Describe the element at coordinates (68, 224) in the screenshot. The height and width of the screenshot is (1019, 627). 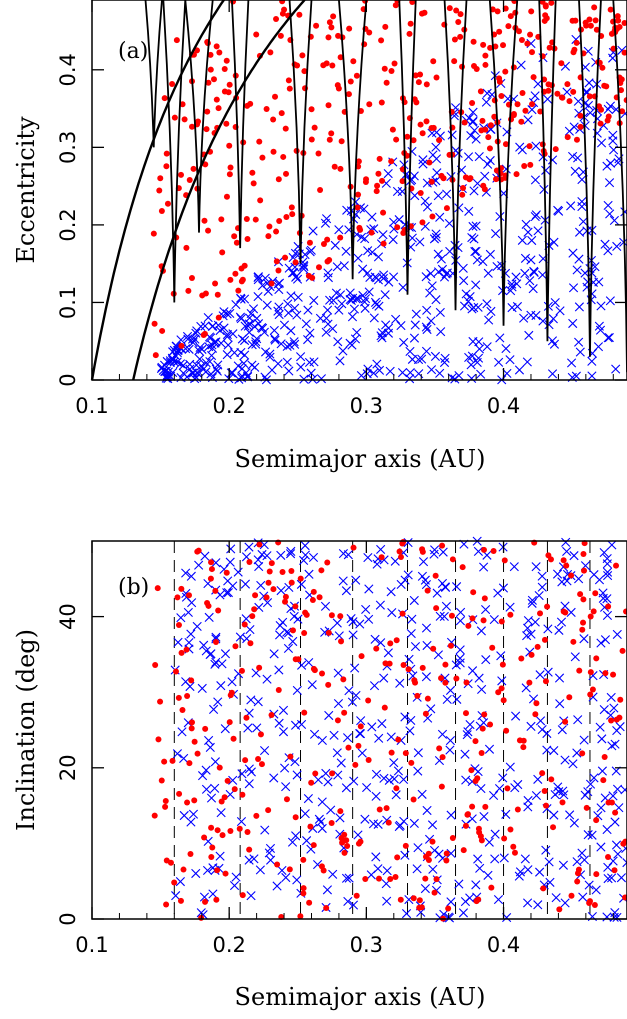
I see `y-tick-label-a: 0.2` at that location.